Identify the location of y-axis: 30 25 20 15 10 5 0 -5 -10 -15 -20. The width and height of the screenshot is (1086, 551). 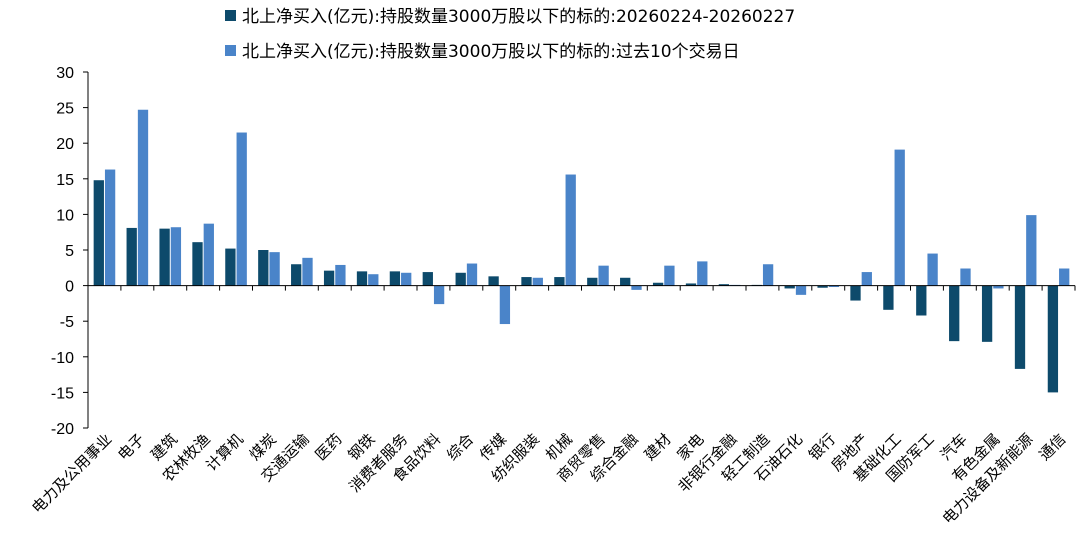
(70, 251).